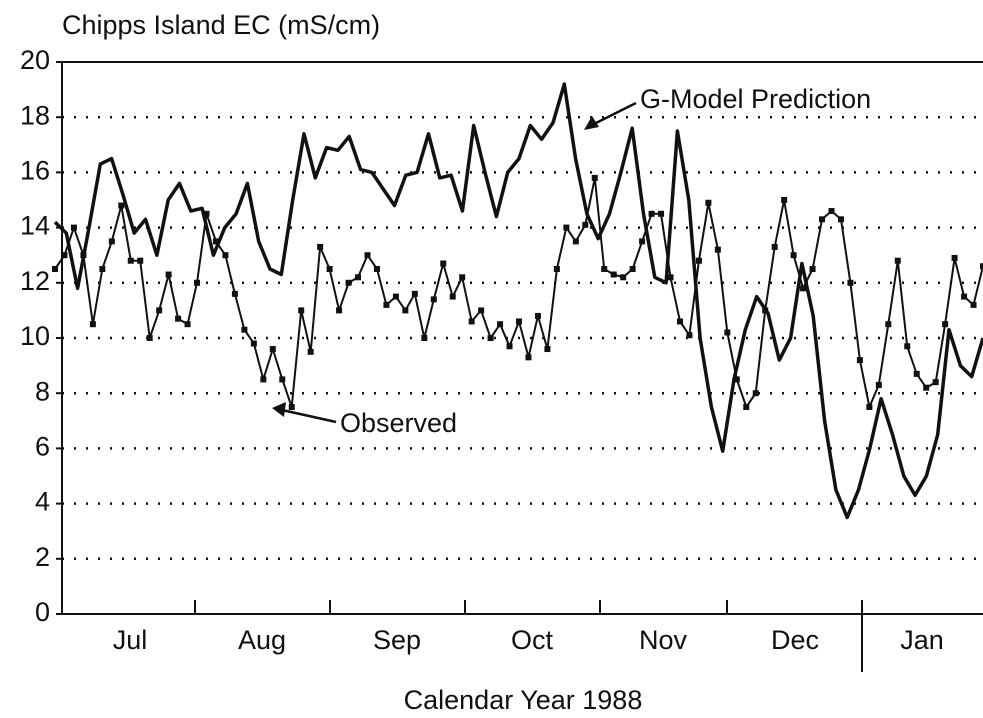 This screenshot has height=718, width=983. I want to click on y-tick-label: 4, so click(42, 502).